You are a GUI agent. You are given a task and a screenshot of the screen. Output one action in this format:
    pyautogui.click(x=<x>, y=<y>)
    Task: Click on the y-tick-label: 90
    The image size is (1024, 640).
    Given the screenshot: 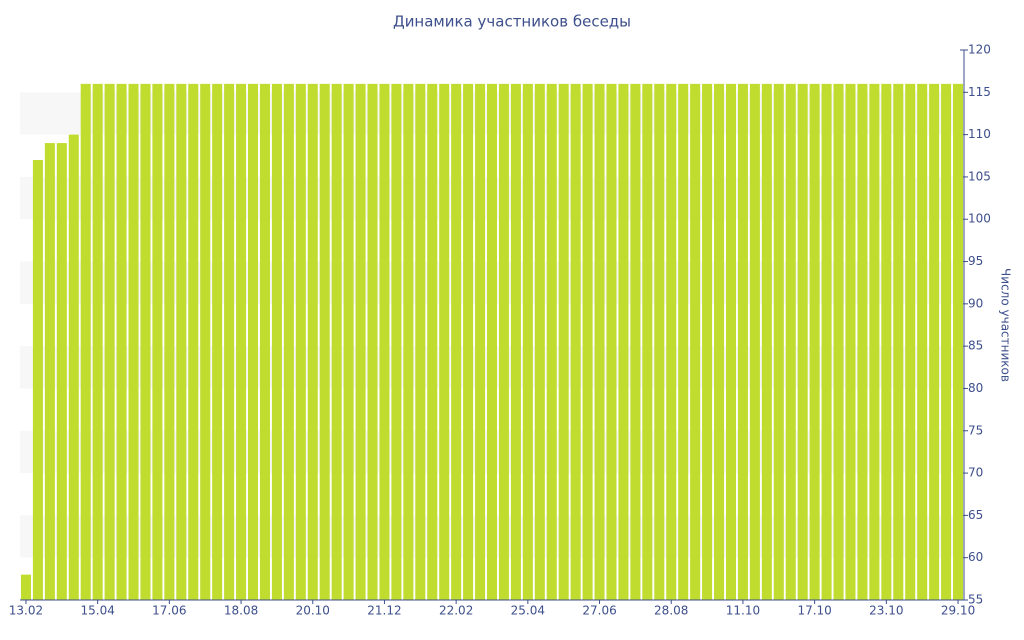 What is the action you would take?
    pyautogui.click(x=975, y=303)
    